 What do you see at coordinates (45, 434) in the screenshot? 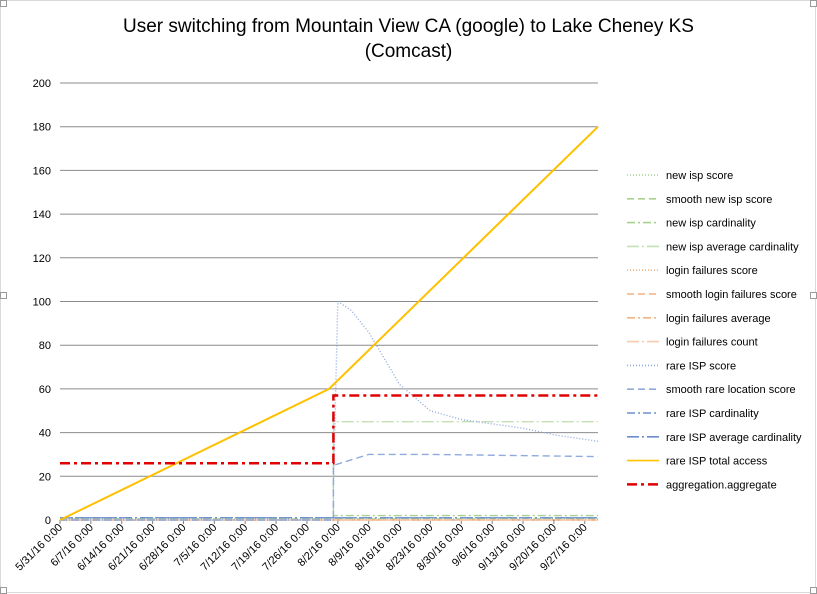
I see `y-tick-label: 40` at bounding box center [45, 434].